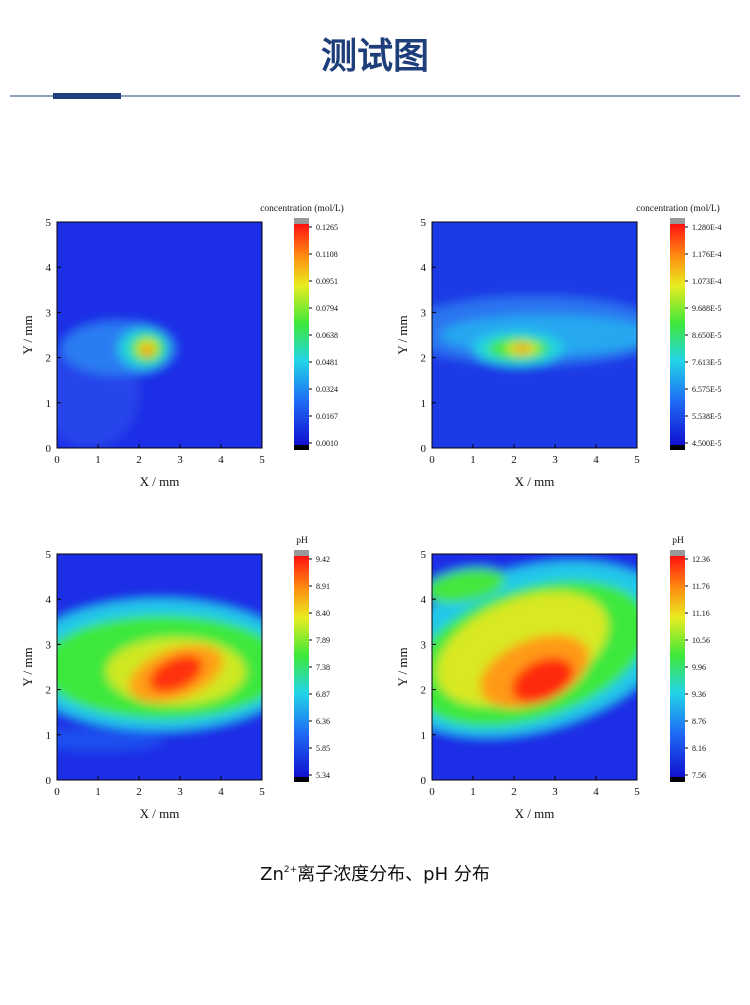 This screenshot has width=750, height=1005. What do you see at coordinates (699, 721) in the screenshot?
I see `colorbar-tick-label: 8.76` at bounding box center [699, 721].